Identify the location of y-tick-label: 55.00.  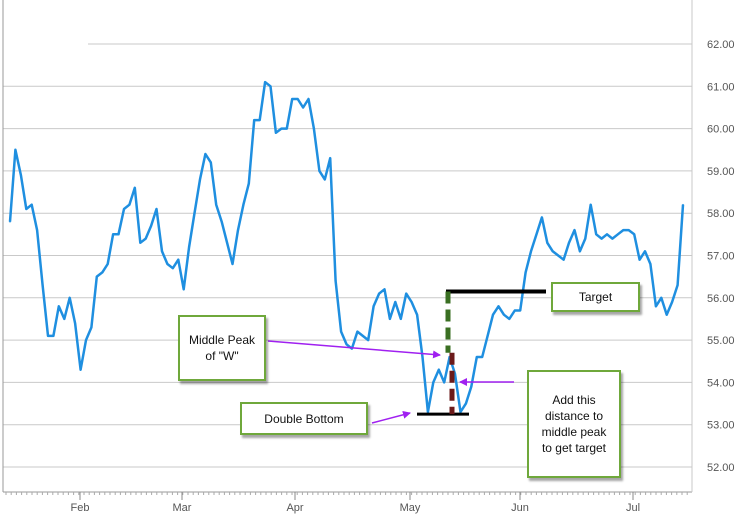
(721, 341).